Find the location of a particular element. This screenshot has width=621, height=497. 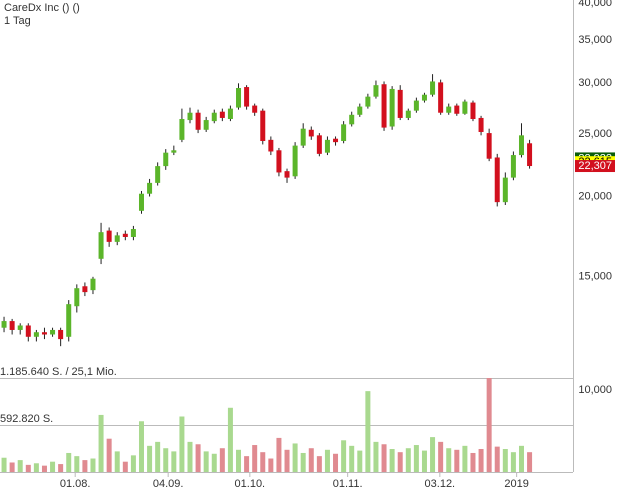

x-tick-label: 2019 is located at coordinates (516, 484).